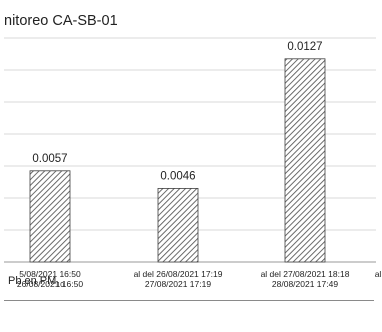  I want to click on x-tick-label: al del 26/08/2021 17:19, so click(178, 274).